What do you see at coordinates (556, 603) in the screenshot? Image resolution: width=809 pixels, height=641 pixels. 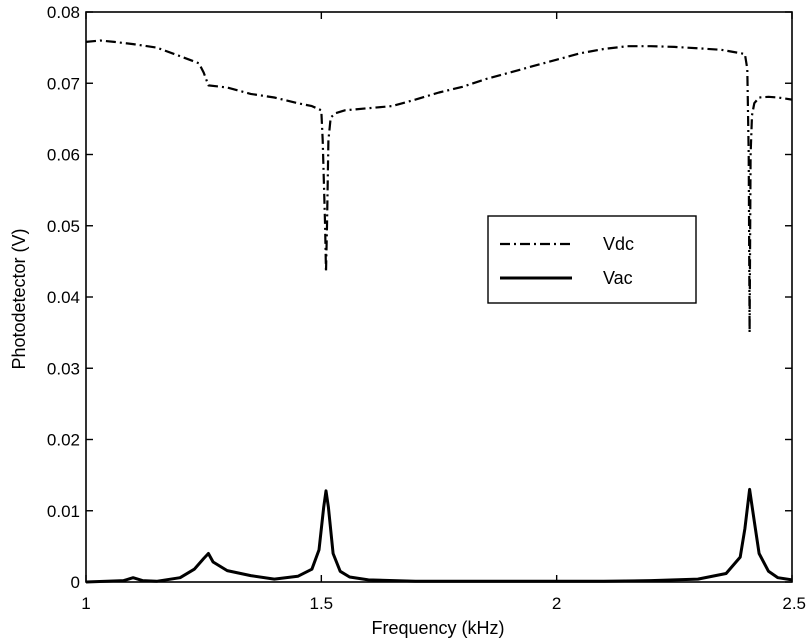 I see `x-tick-label: 2` at bounding box center [556, 603].